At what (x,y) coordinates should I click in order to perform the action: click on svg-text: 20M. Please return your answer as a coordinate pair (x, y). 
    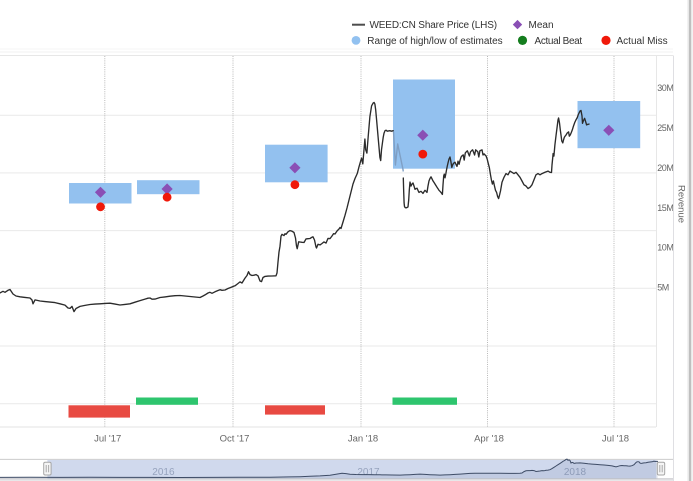
    Looking at the image, I should click on (665, 168).